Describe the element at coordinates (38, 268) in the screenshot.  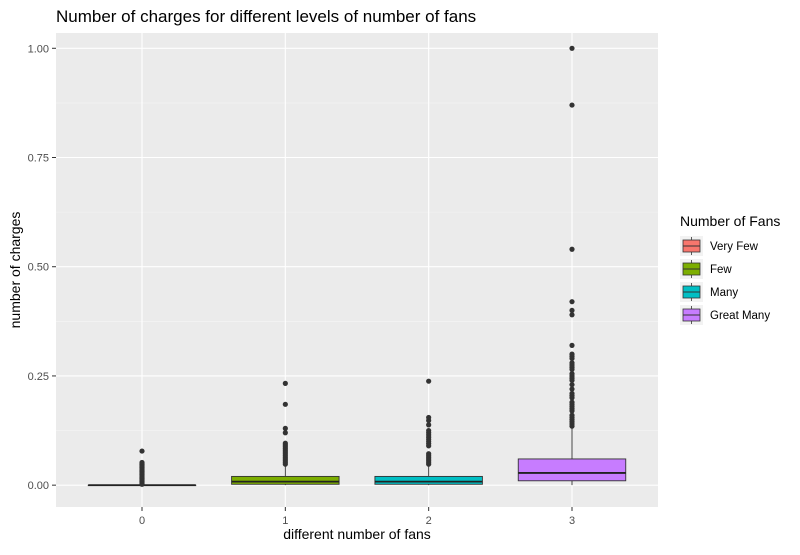
I see `y-tick-label: 0.50` at that location.